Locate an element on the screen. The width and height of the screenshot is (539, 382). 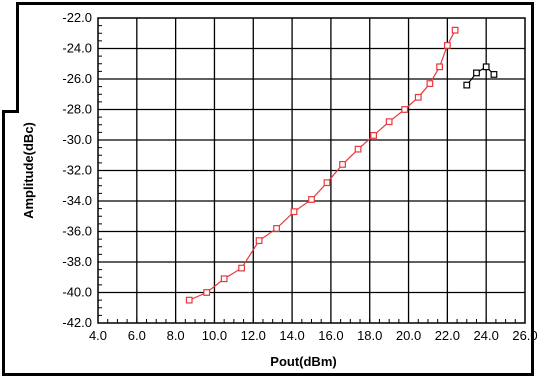
y-tick-label: -34.0 is located at coordinates (77, 200).